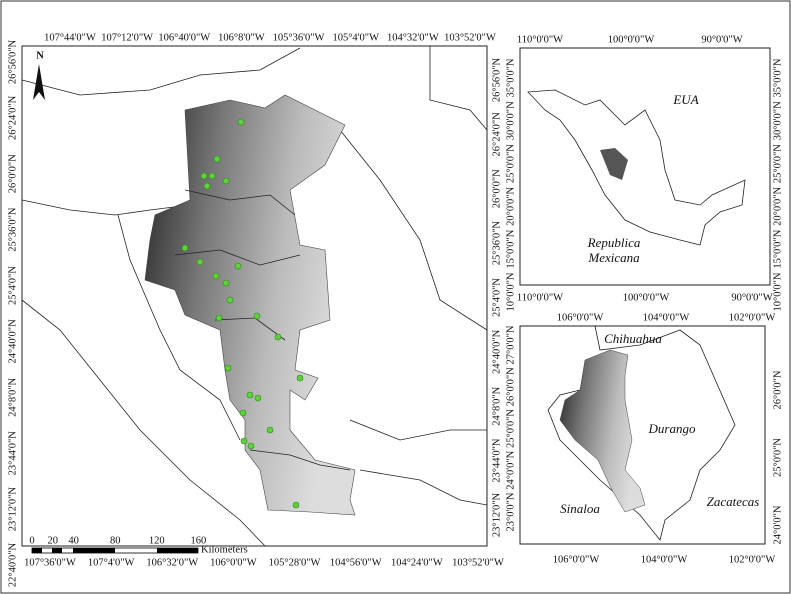 Image resolution: width=791 pixels, height=594 pixels. What do you see at coordinates (602, 431) in the screenshot?
I see `study-area-states` at bounding box center [602, 431].